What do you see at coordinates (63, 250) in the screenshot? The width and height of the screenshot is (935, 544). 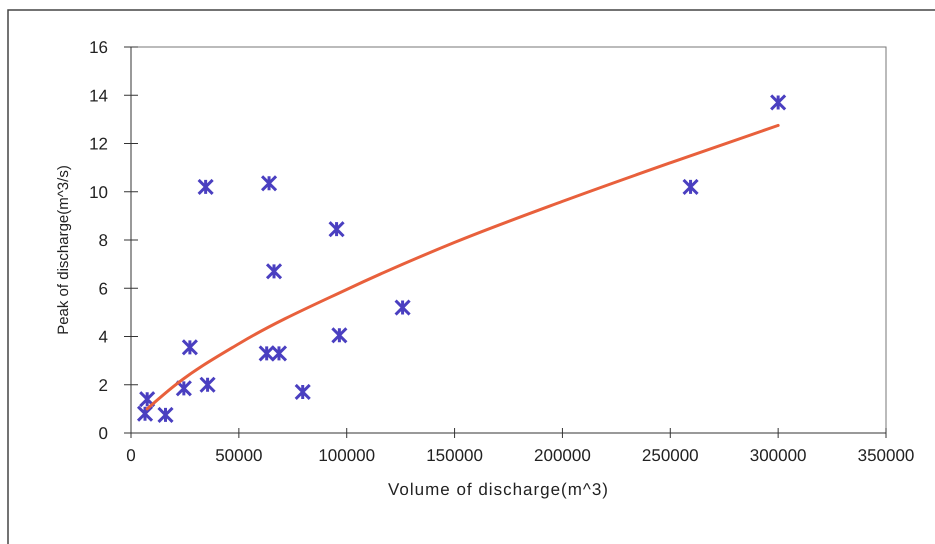 I see `y-axis-title: Peak of discharge(m^3/s)` at bounding box center [63, 250].